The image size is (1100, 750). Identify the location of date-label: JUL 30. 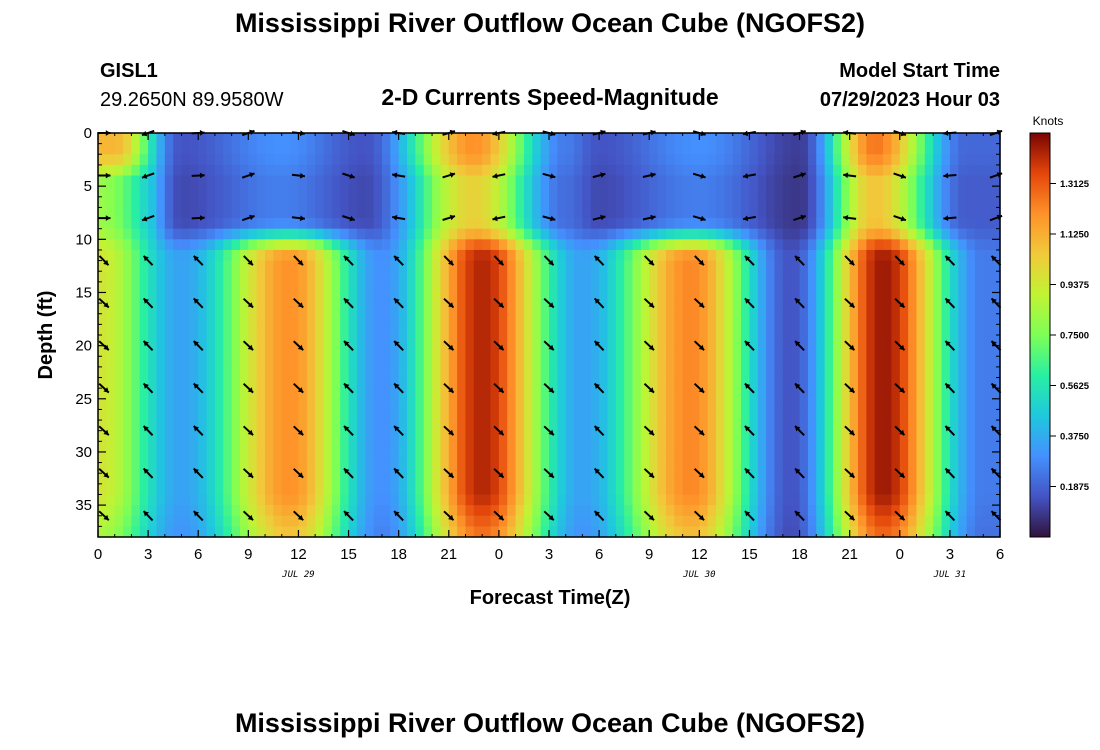
(699, 575).